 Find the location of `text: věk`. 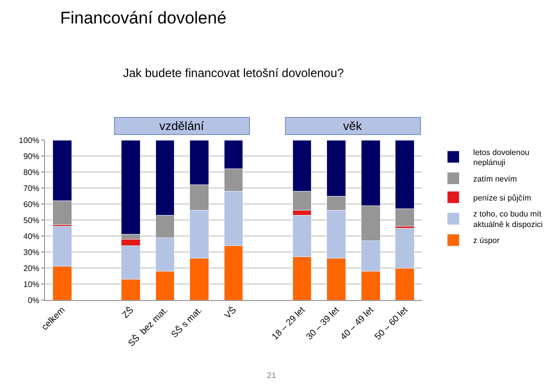

text: věk is located at coordinates (353, 126).